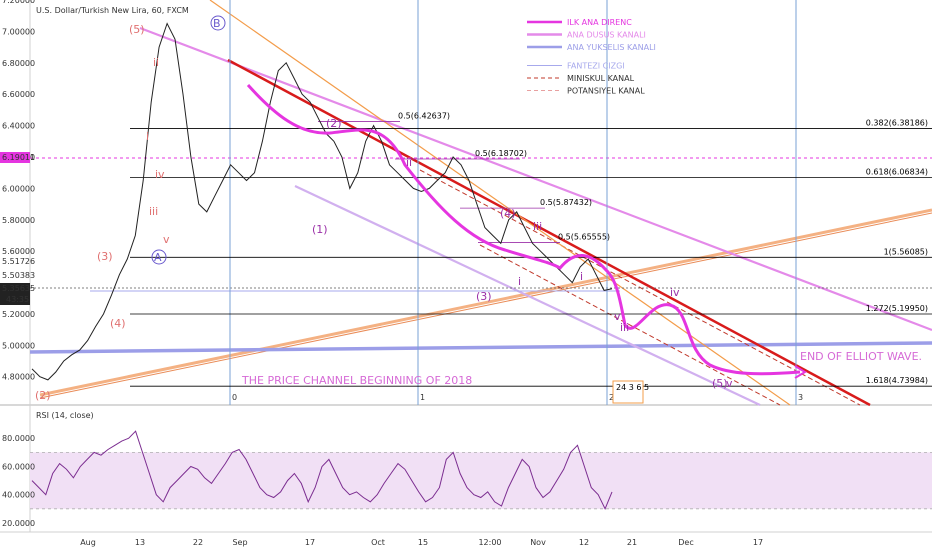 The width and height of the screenshot is (932, 550). I want to click on wave-label-3-sub: (3), so click(484, 296).